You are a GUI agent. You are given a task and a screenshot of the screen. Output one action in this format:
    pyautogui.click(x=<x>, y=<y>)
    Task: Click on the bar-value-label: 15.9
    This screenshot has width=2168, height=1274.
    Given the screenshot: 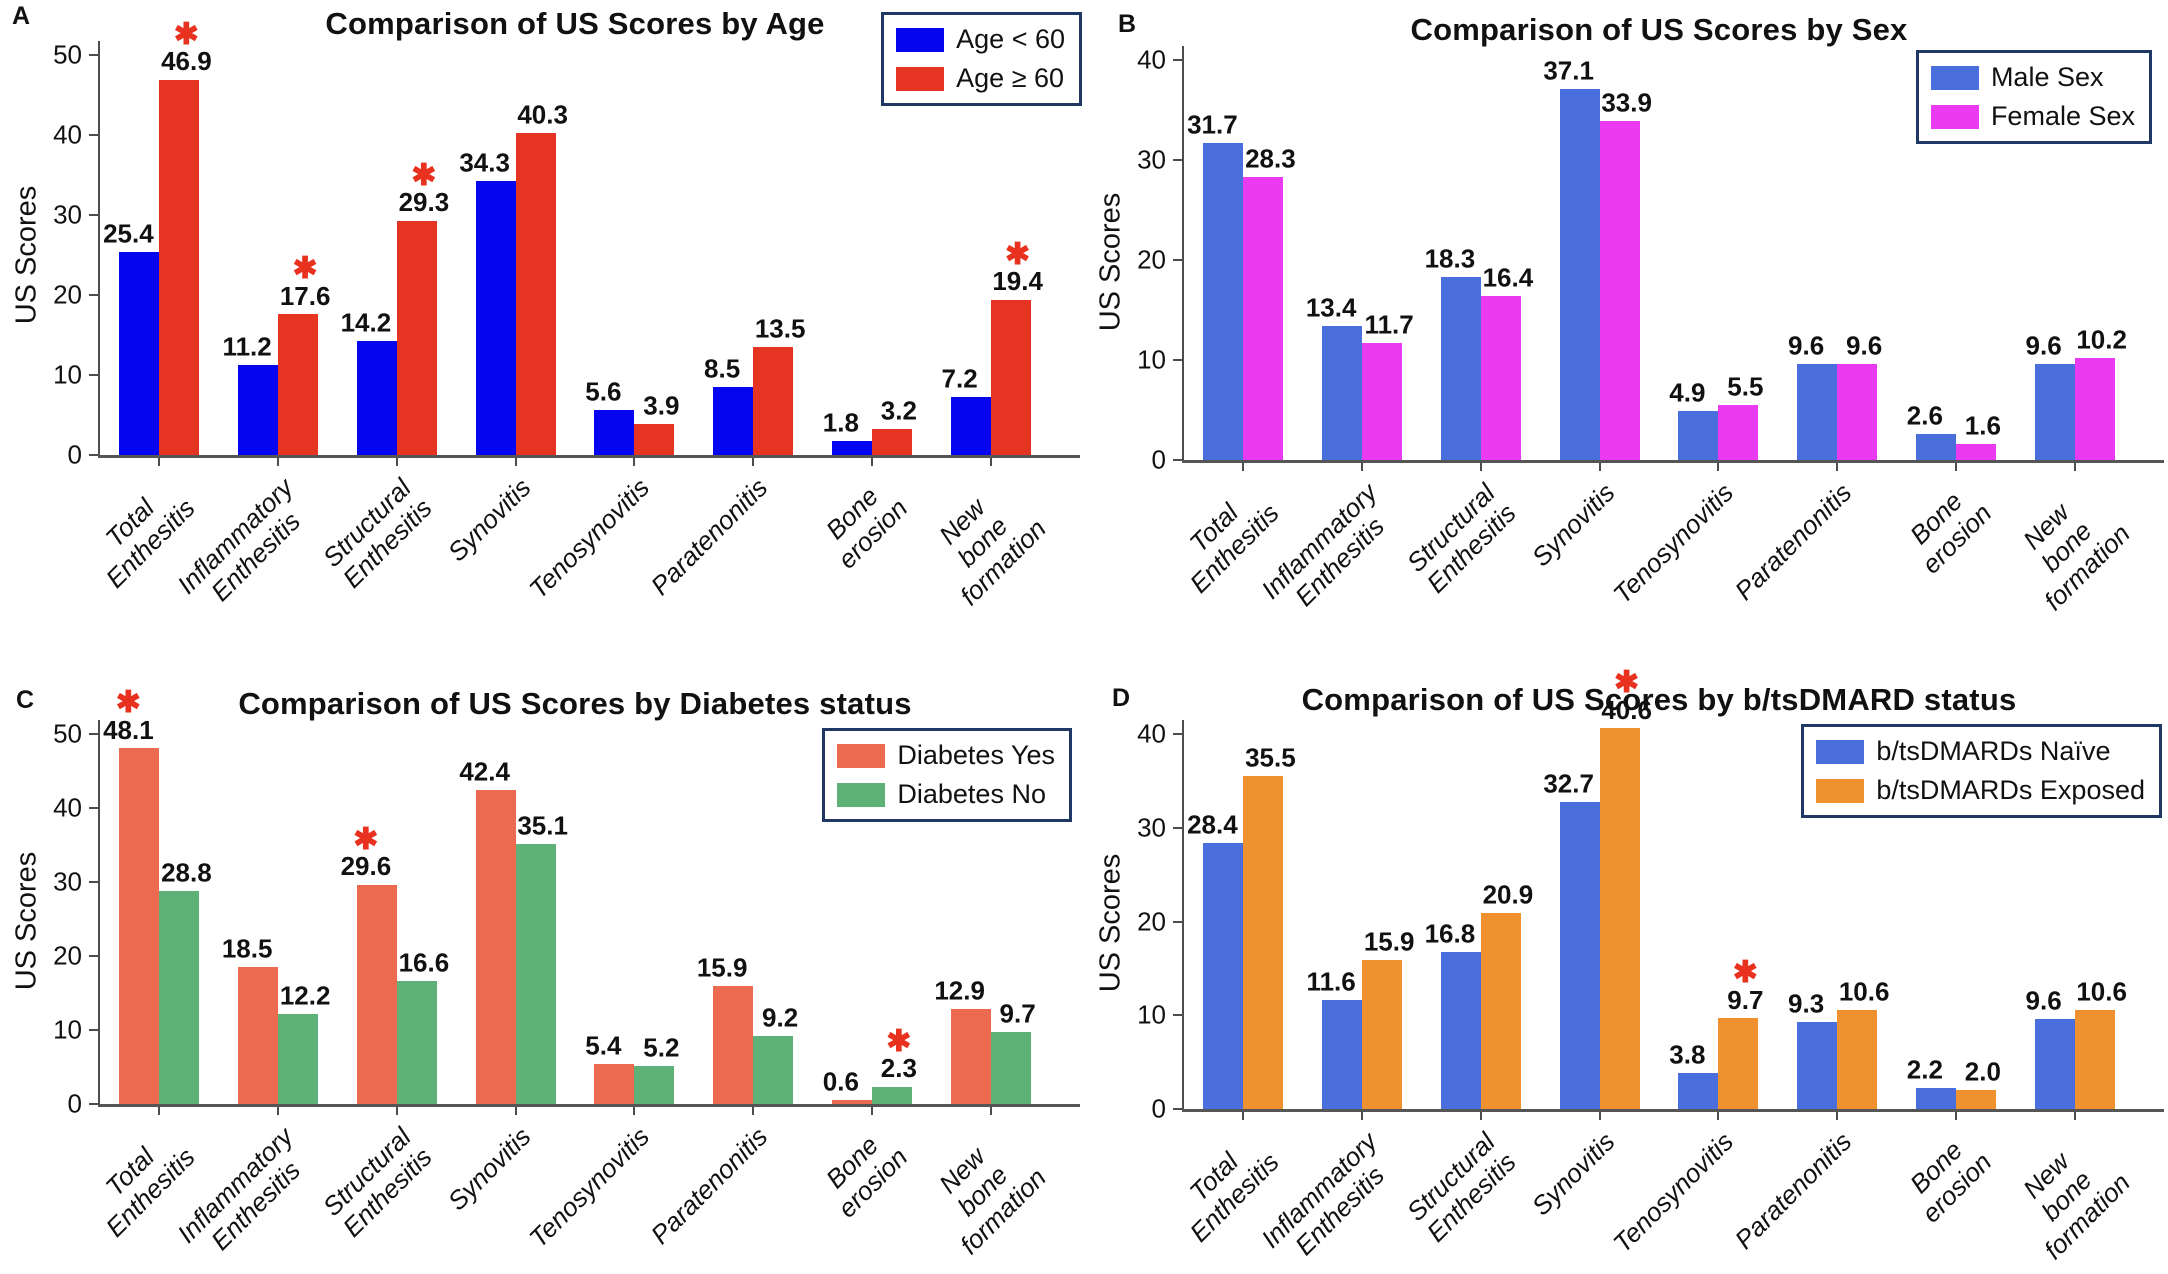 What is the action you would take?
    pyautogui.click(x=722, y=968)
    